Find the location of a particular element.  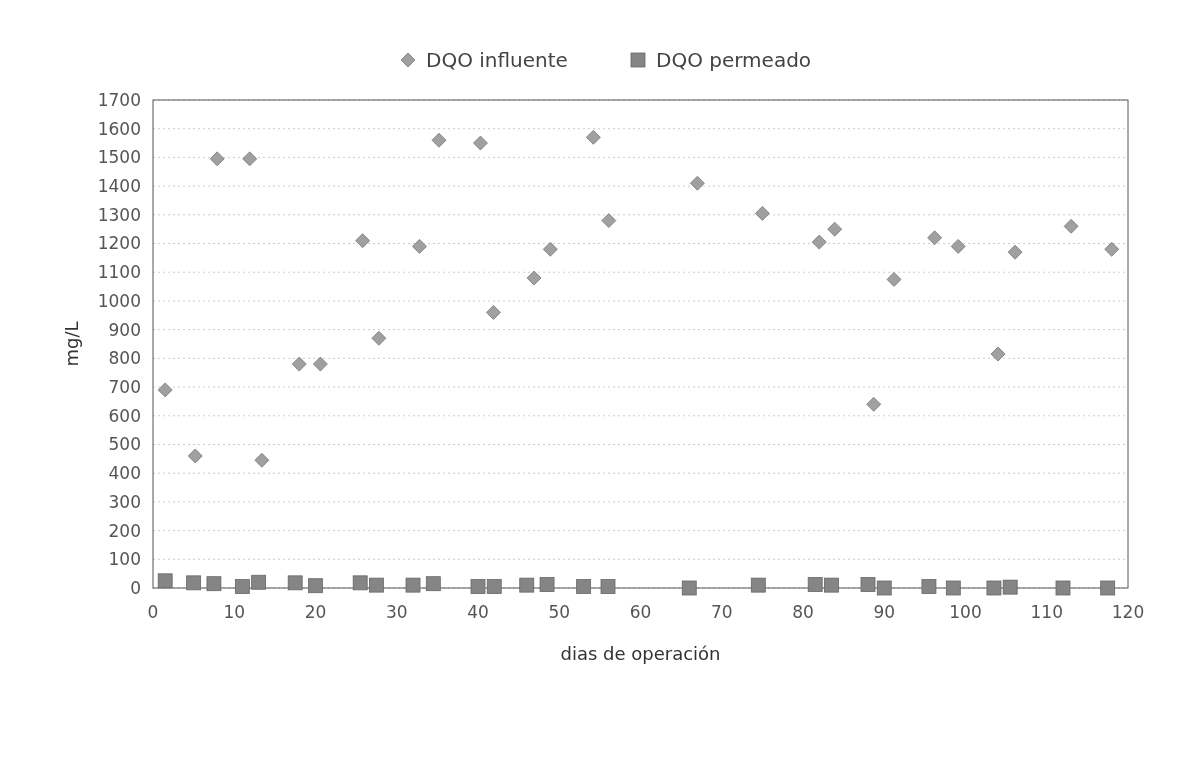

legend-label: DQO permeado is located at coordinates (734, 60).